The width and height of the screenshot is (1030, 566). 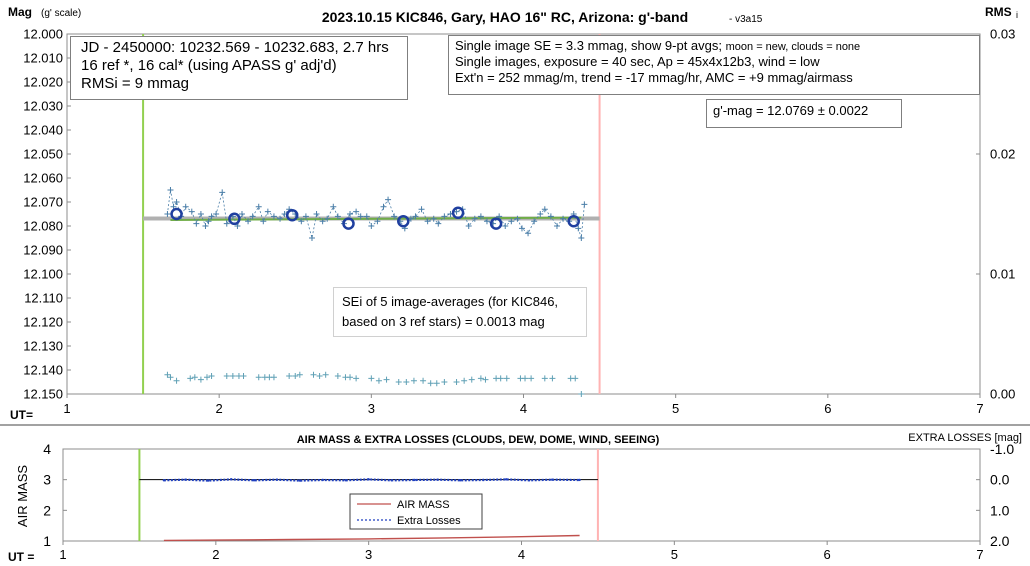 What do you see at coordinates (443, 321) in the screenshot?
I see `sei-text: based on 3 ref stars) = 0.0013 mag` at bounding box center [443, 321].